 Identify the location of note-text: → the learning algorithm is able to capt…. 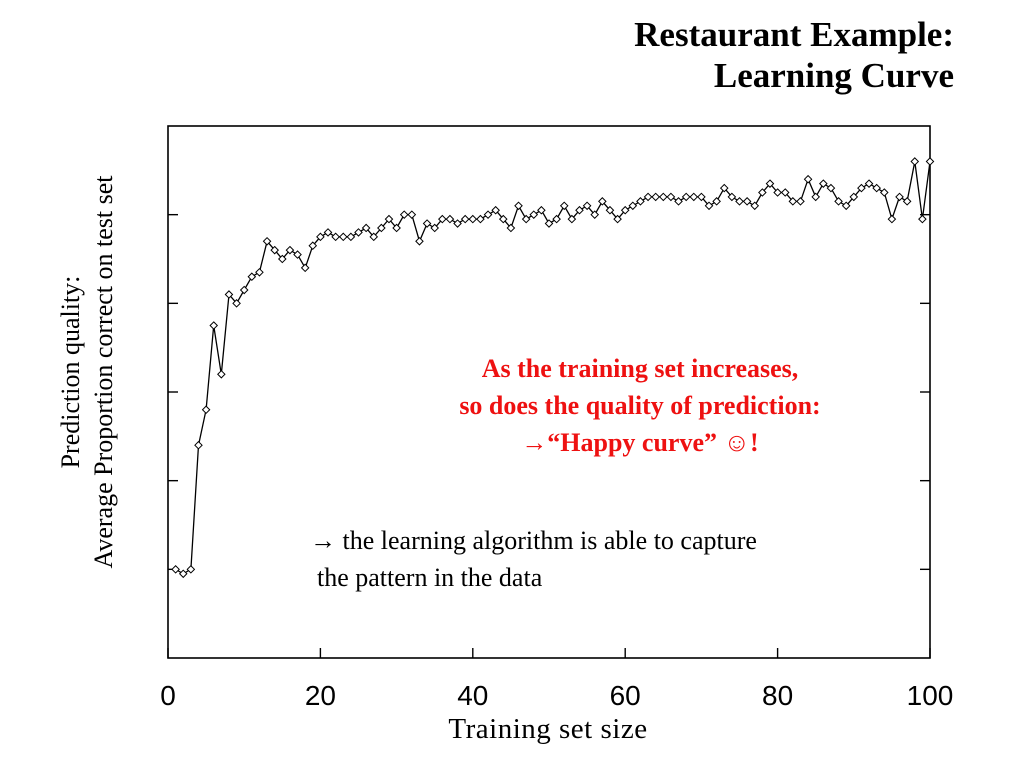
(630, 559).